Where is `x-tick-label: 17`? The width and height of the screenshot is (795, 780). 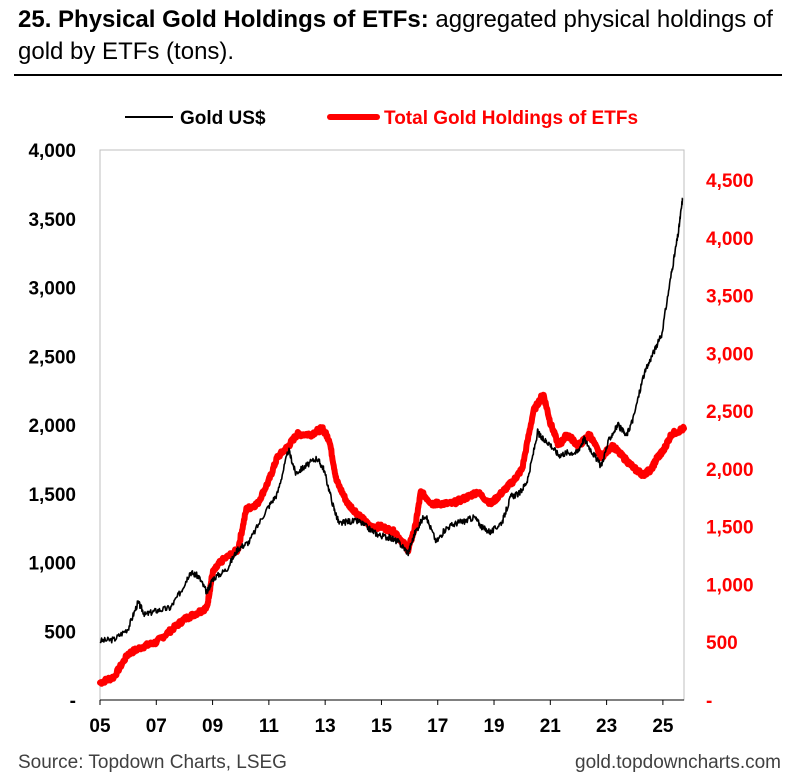 x-tick-label: 17 is located at coordinates (437, 726).